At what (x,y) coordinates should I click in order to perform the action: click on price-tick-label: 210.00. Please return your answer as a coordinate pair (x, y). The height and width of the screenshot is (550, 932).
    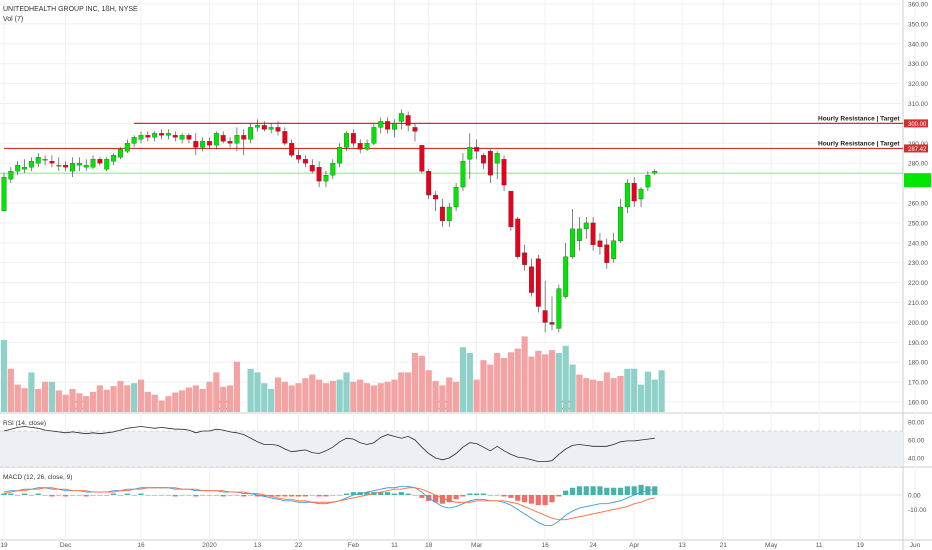
    Looking at the image, I should click on (918, 303).